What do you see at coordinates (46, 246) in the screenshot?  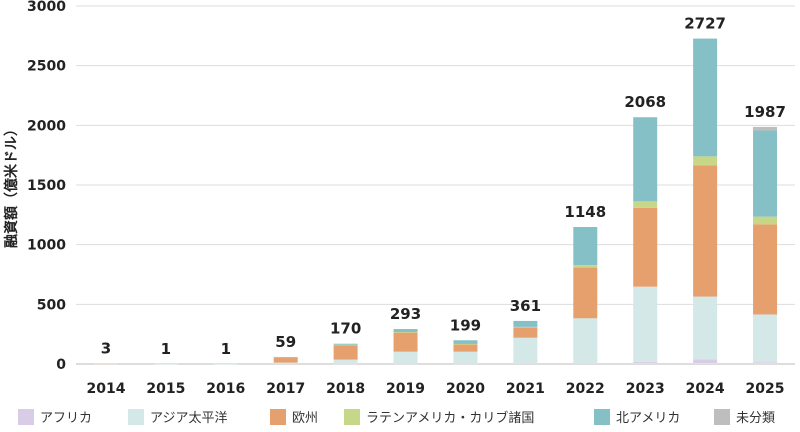 I see `y-tick-label: 1000` at bounding box center [46, 246].